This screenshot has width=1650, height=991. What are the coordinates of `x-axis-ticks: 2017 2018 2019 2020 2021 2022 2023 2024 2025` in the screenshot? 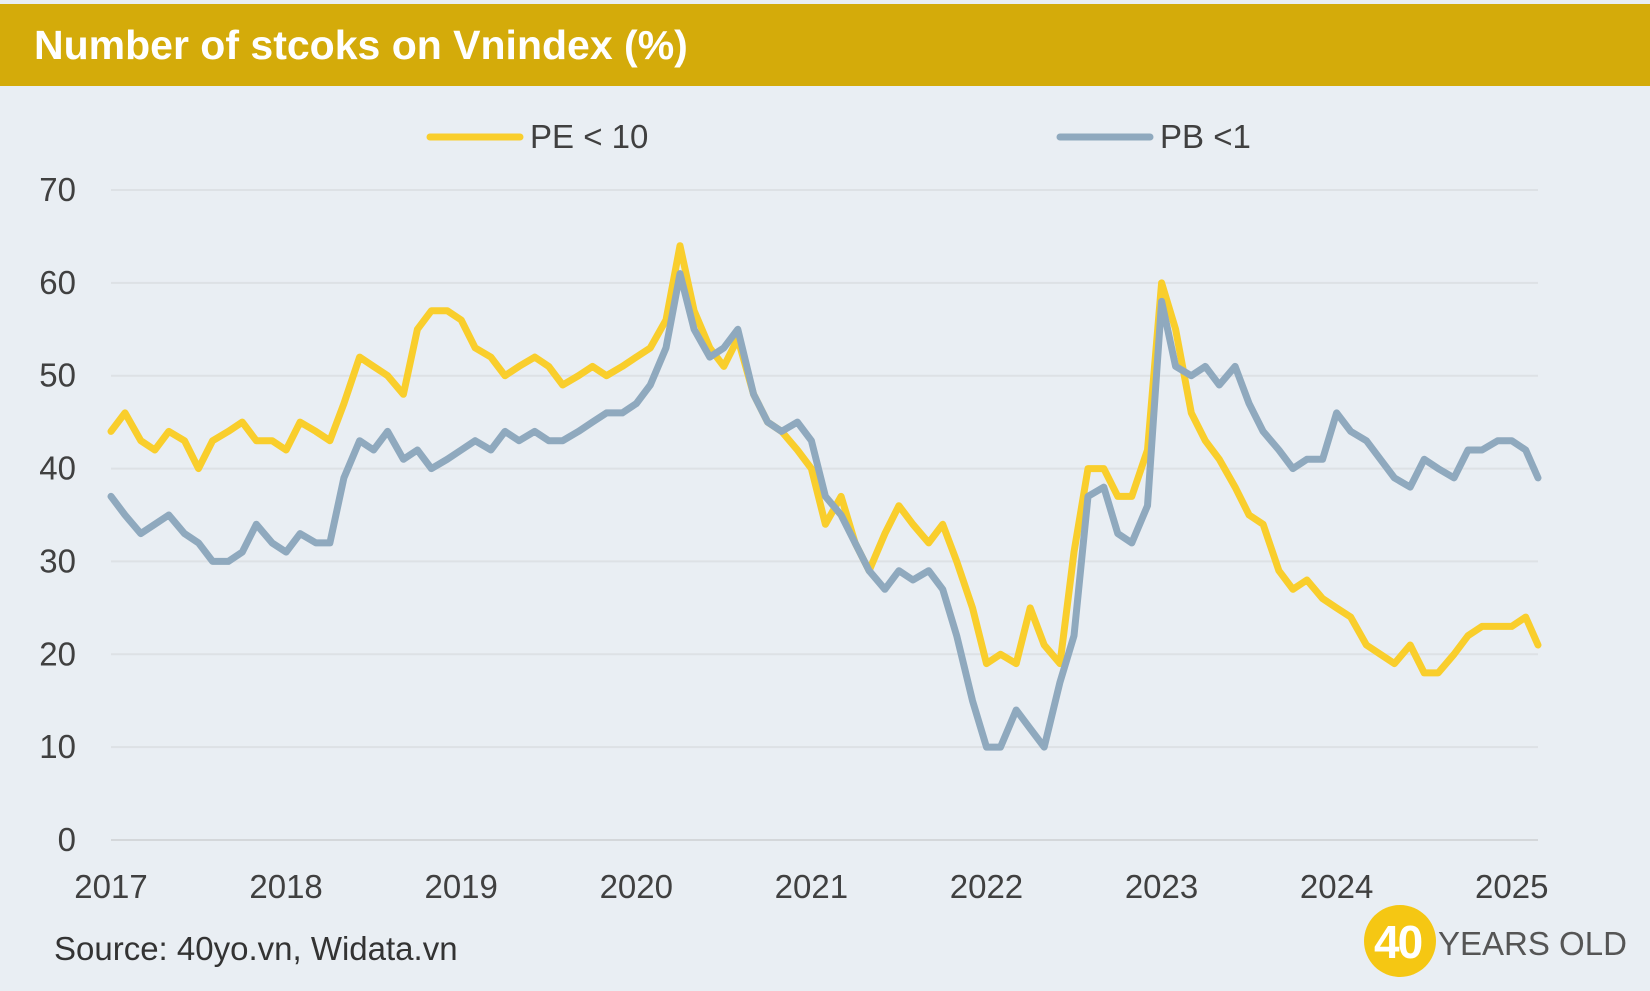 It's located at (811, 886).